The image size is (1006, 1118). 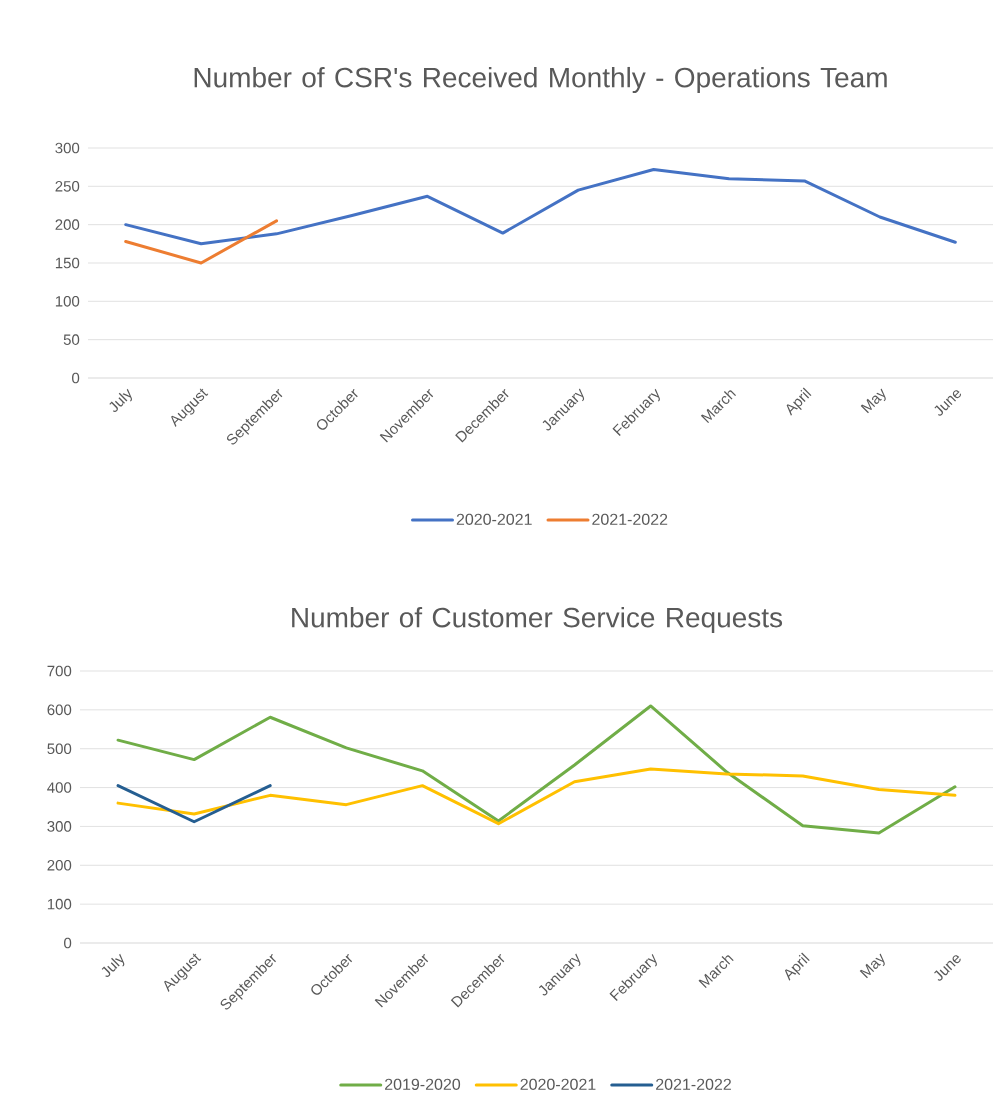 What do you see at coordinates (59, 710) in the screenshot?
I see `y-tick-label: 600` at bounding box center [59, 710].